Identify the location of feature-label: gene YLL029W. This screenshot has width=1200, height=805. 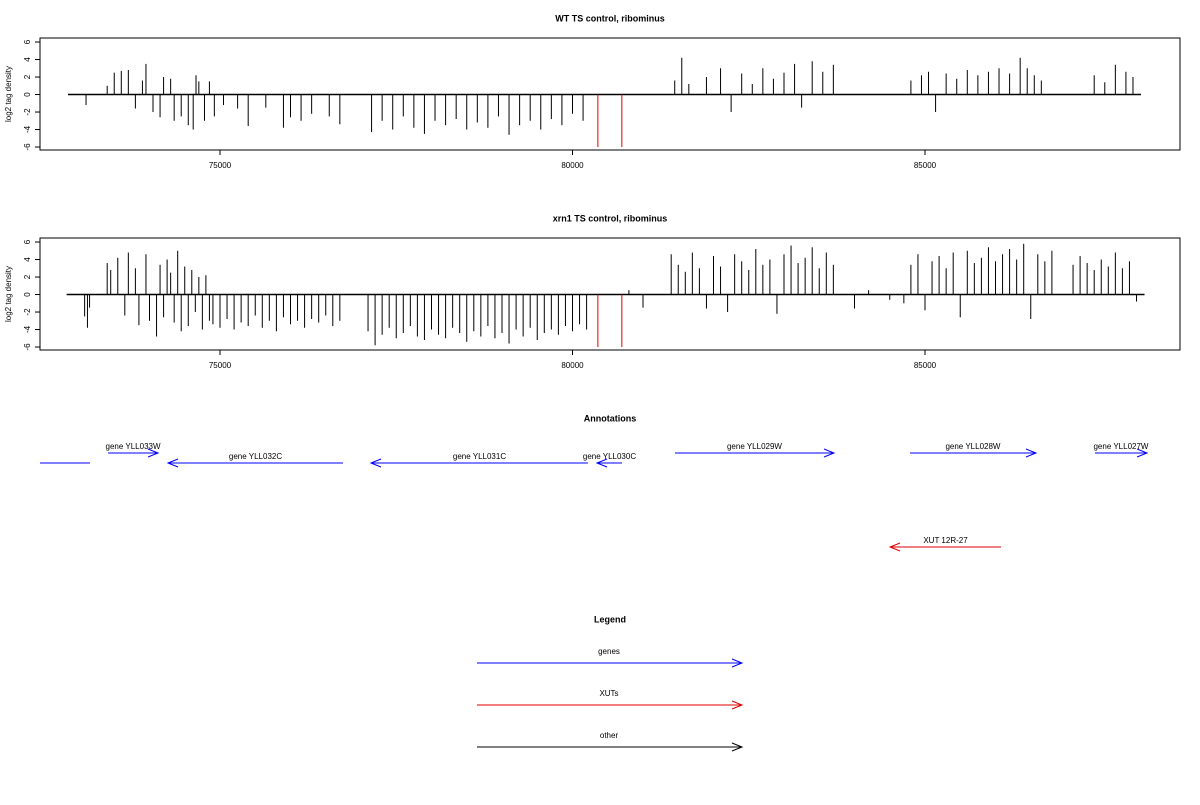
(754, 446).